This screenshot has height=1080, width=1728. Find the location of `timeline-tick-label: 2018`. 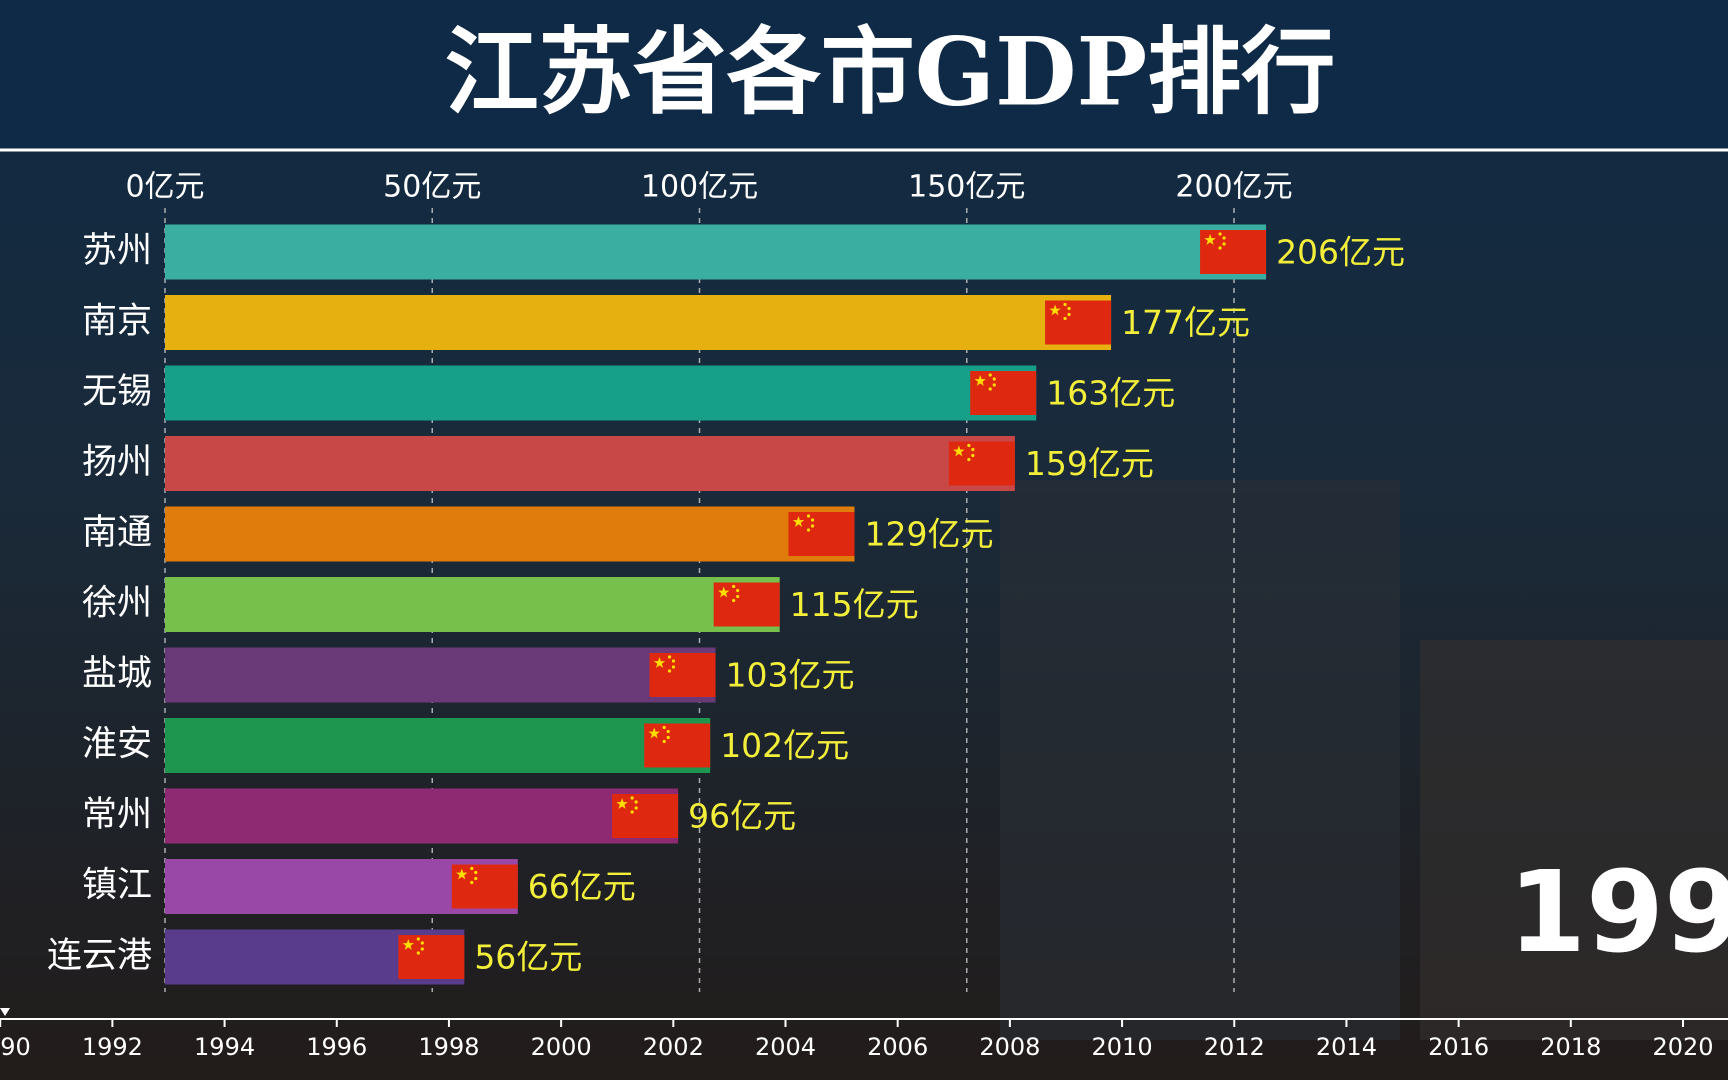

timeline-tick-label: 2018 is located at coordinates (1570, 1047).